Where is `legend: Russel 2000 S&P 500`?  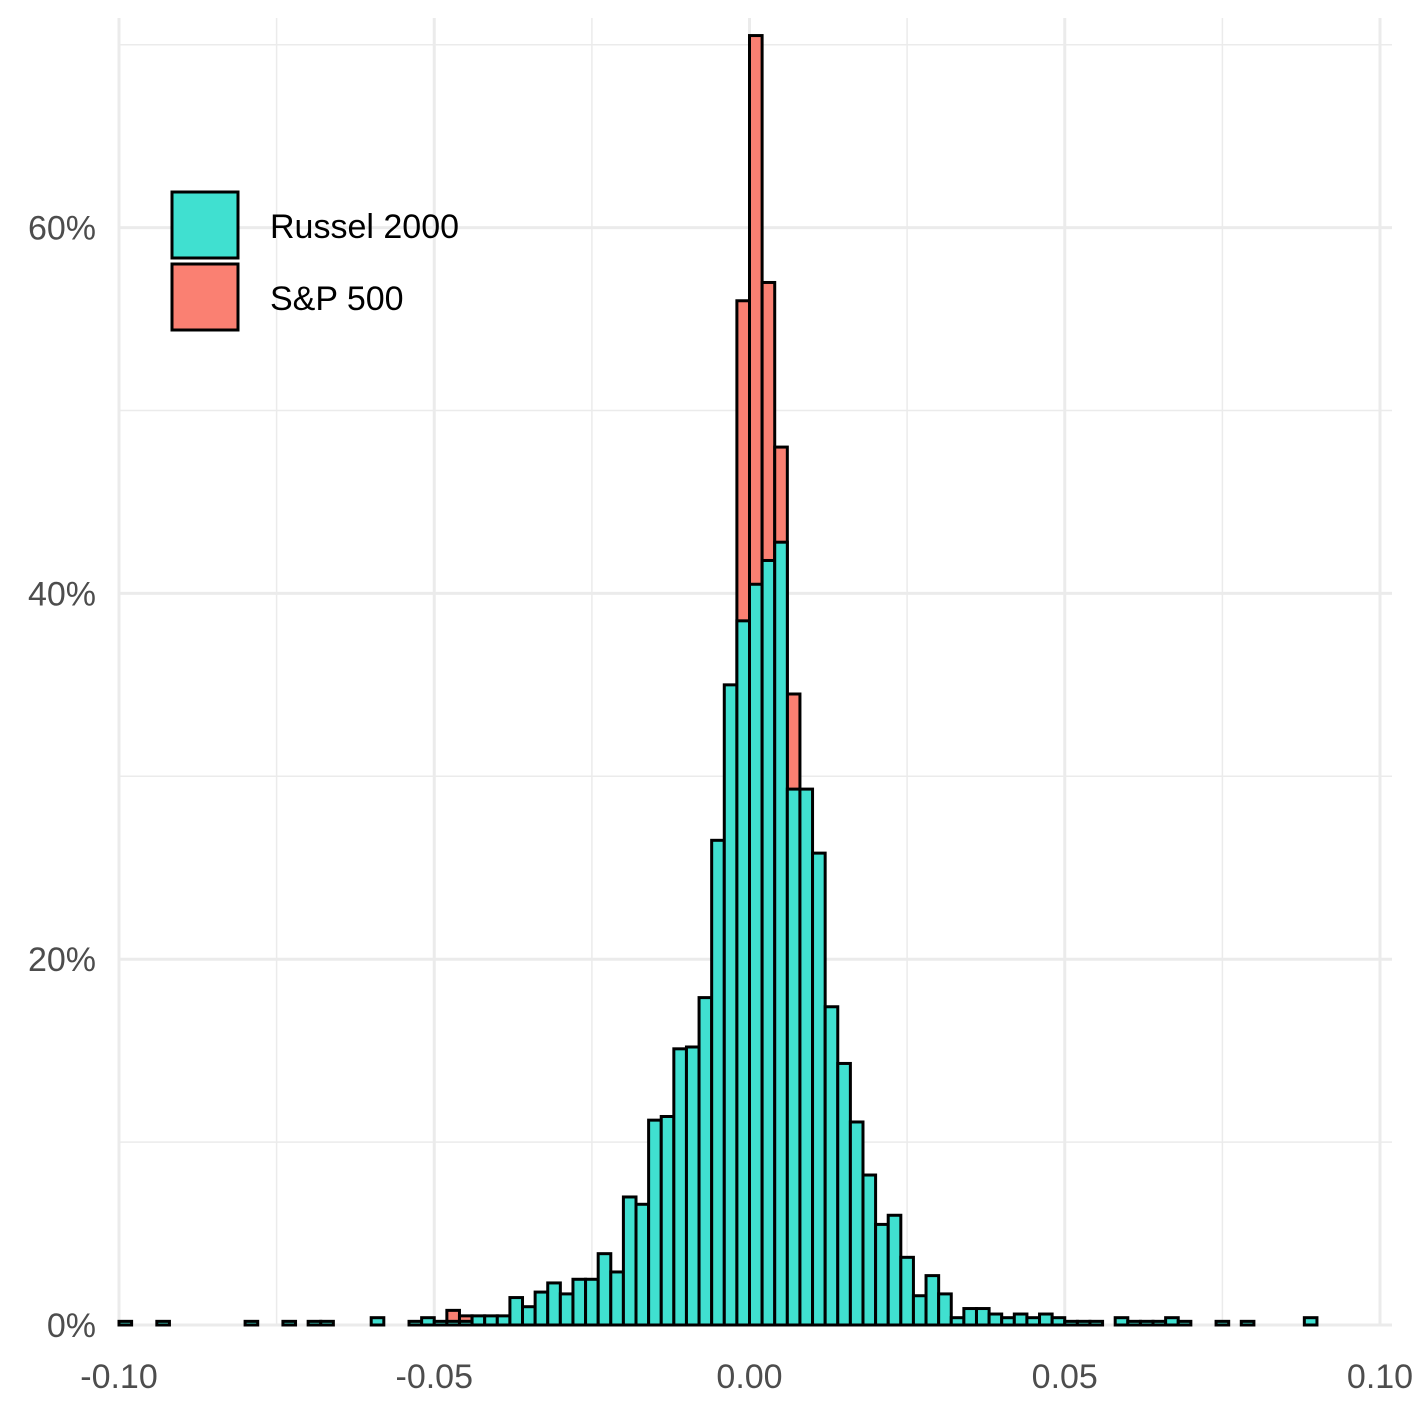 legend: Russel 2000 S&P 500 is located at coordinates (314, 261).